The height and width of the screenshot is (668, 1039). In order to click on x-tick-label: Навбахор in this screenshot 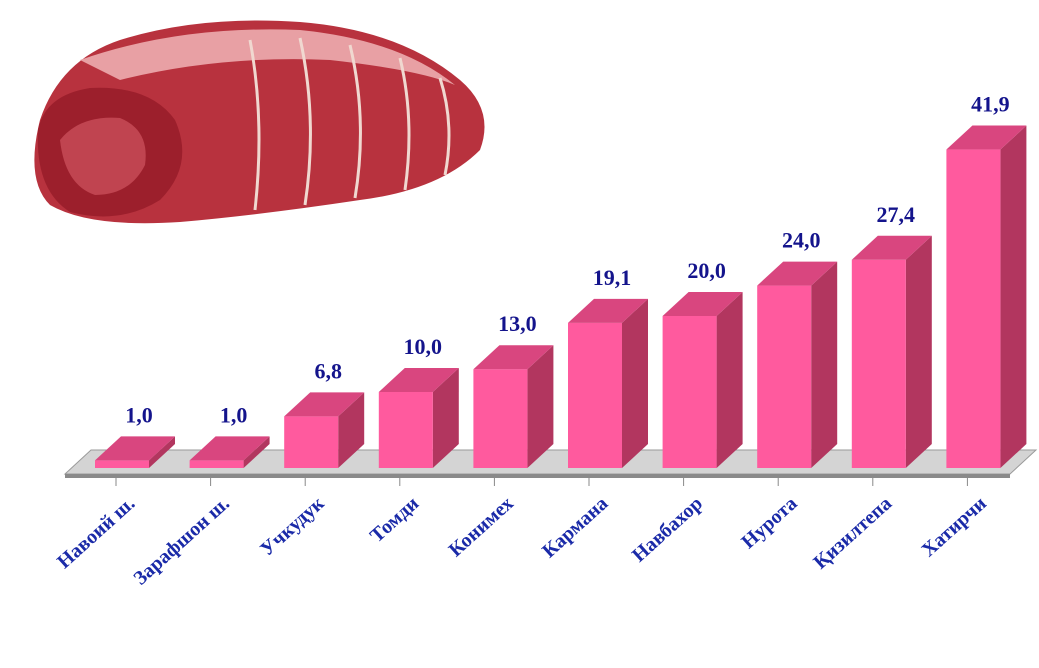, I will do `click(667, 529)`.